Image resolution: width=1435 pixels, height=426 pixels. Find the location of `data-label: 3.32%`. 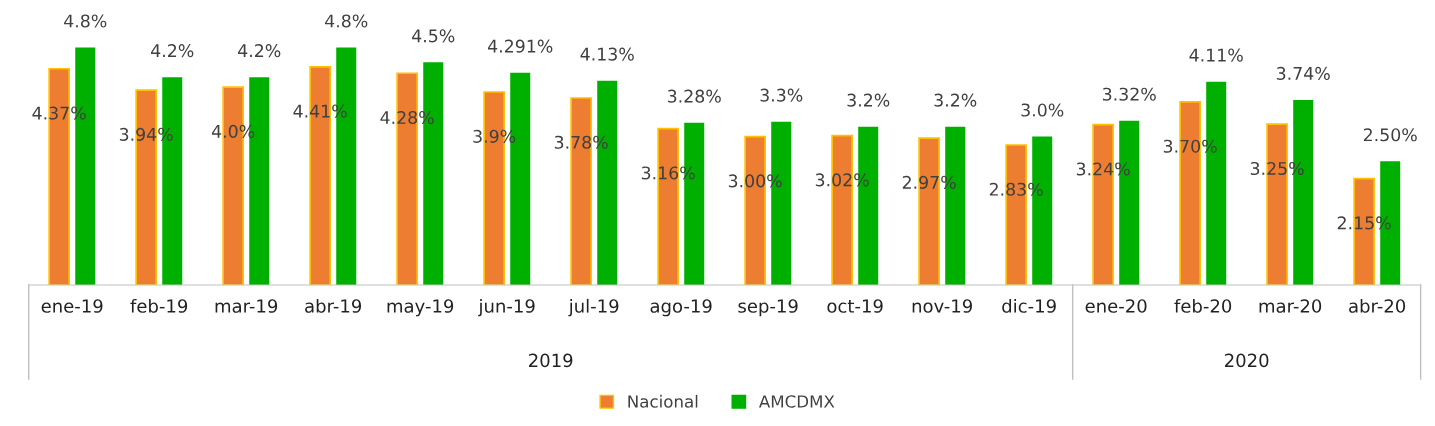

data-label: 3.32% is located at coordinates (1129, 94).